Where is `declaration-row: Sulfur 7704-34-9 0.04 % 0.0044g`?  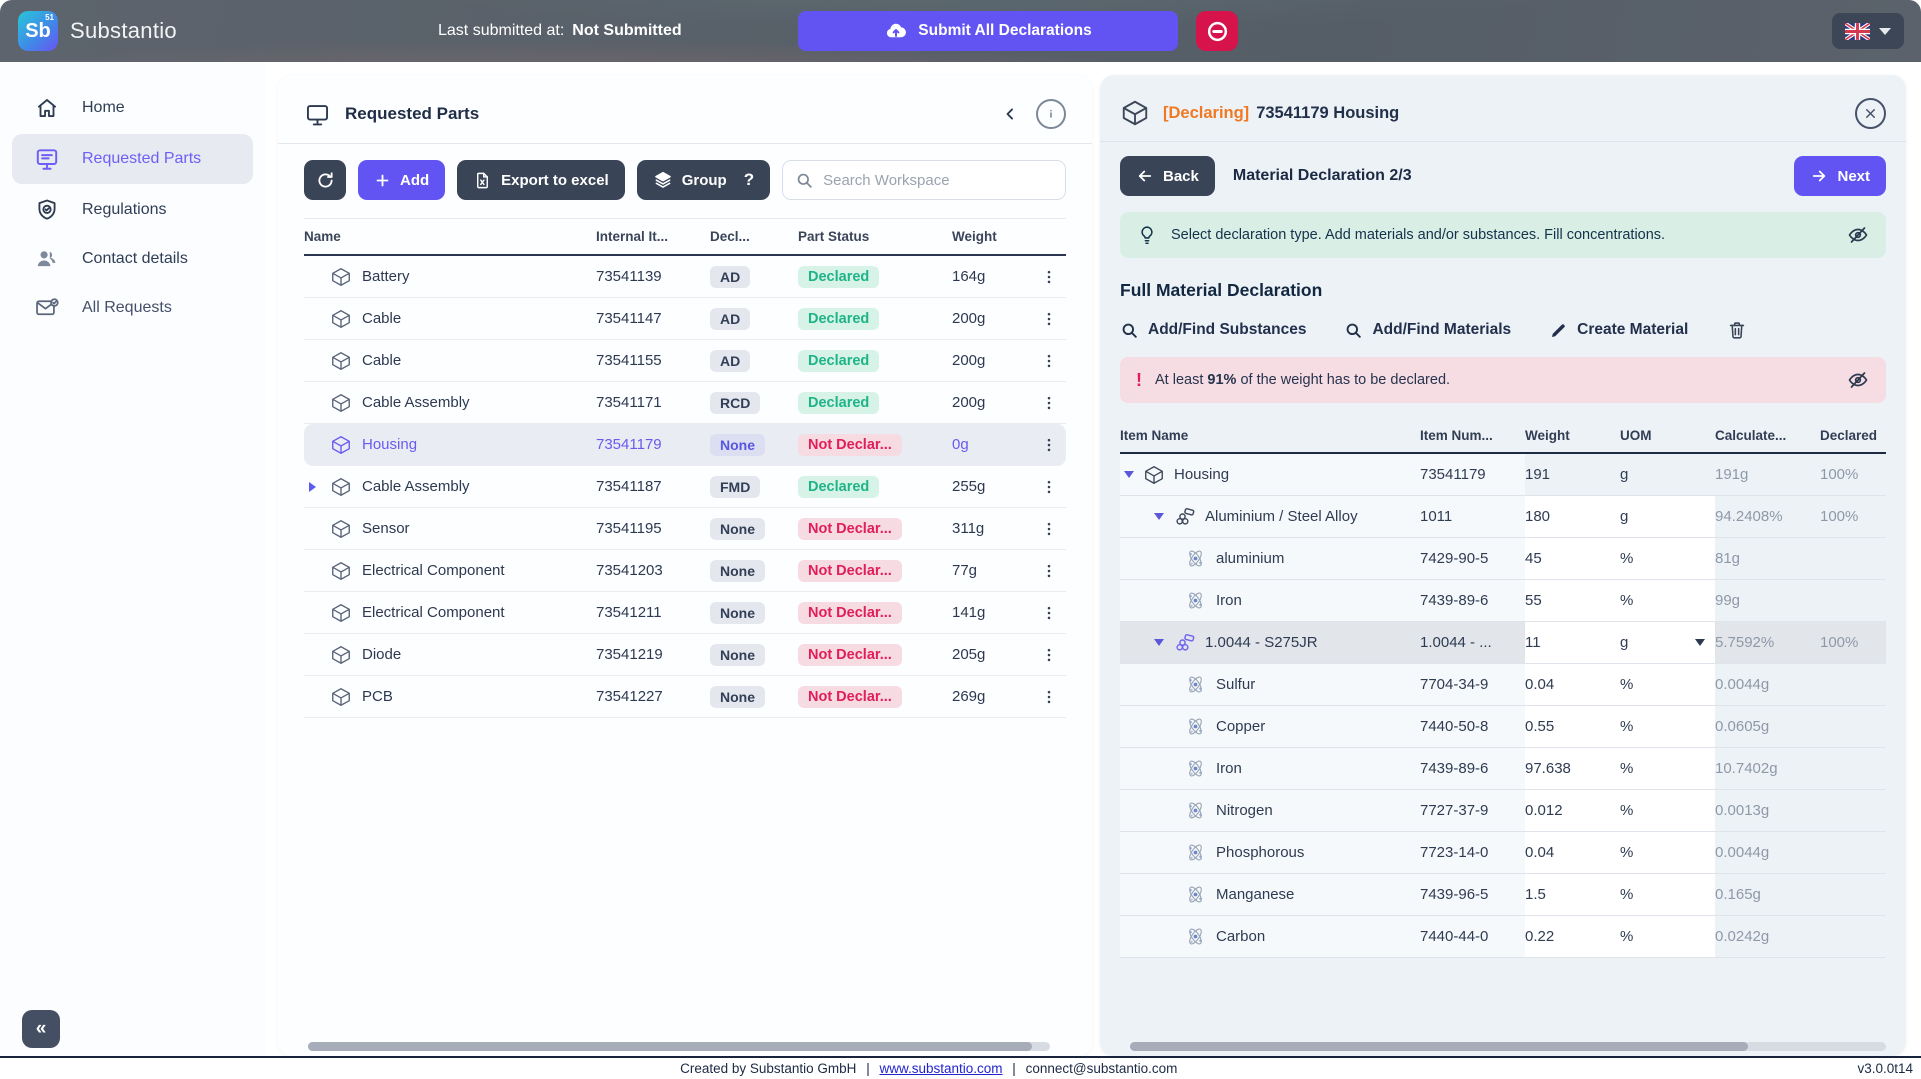
declaration-row: Sulfur 7704-34-9 0.04 % 0.0044g is located at coordinates (1503, 685).